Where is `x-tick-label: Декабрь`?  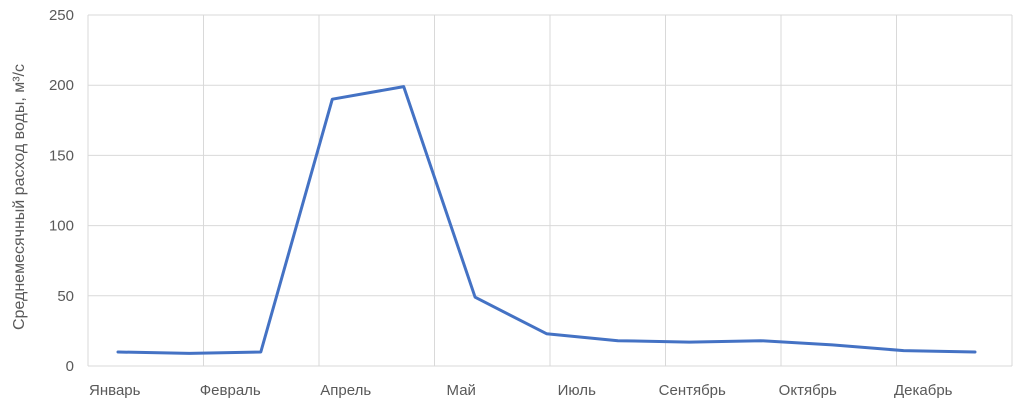
x-tick-label: Декабрь is located at coordinates (923, 390).